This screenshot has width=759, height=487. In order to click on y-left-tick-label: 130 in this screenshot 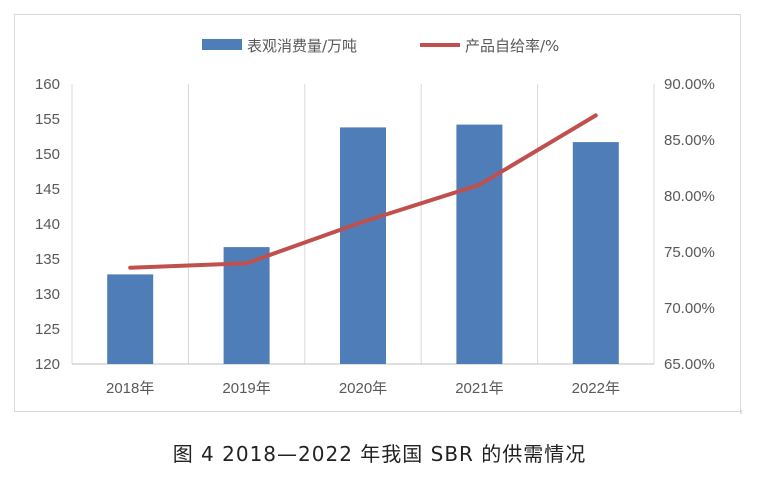, I will do `click(47, 294)`.